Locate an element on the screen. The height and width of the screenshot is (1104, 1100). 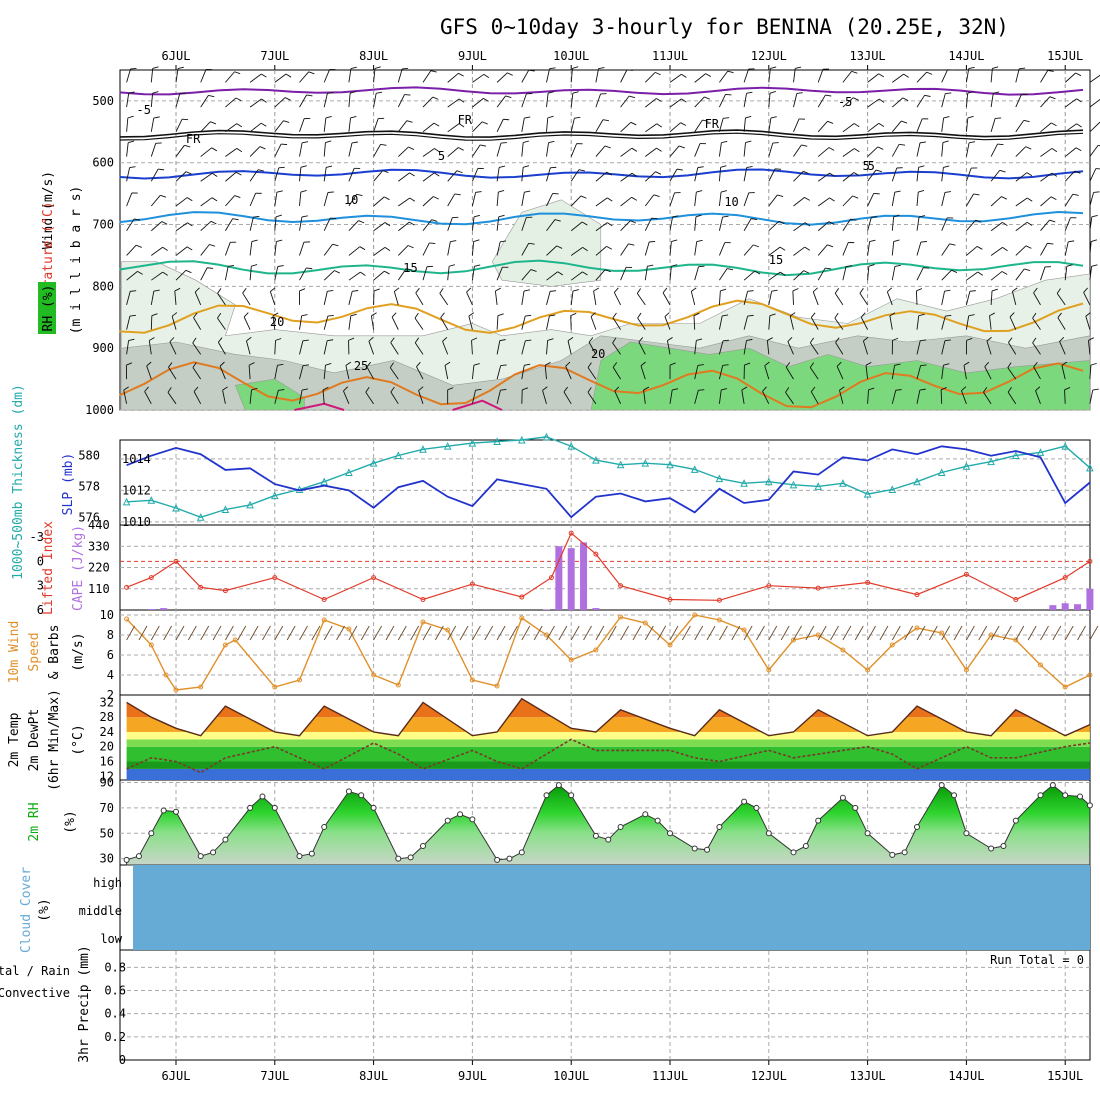
thickness-tick: 578 is located at coordinates (89, 486).